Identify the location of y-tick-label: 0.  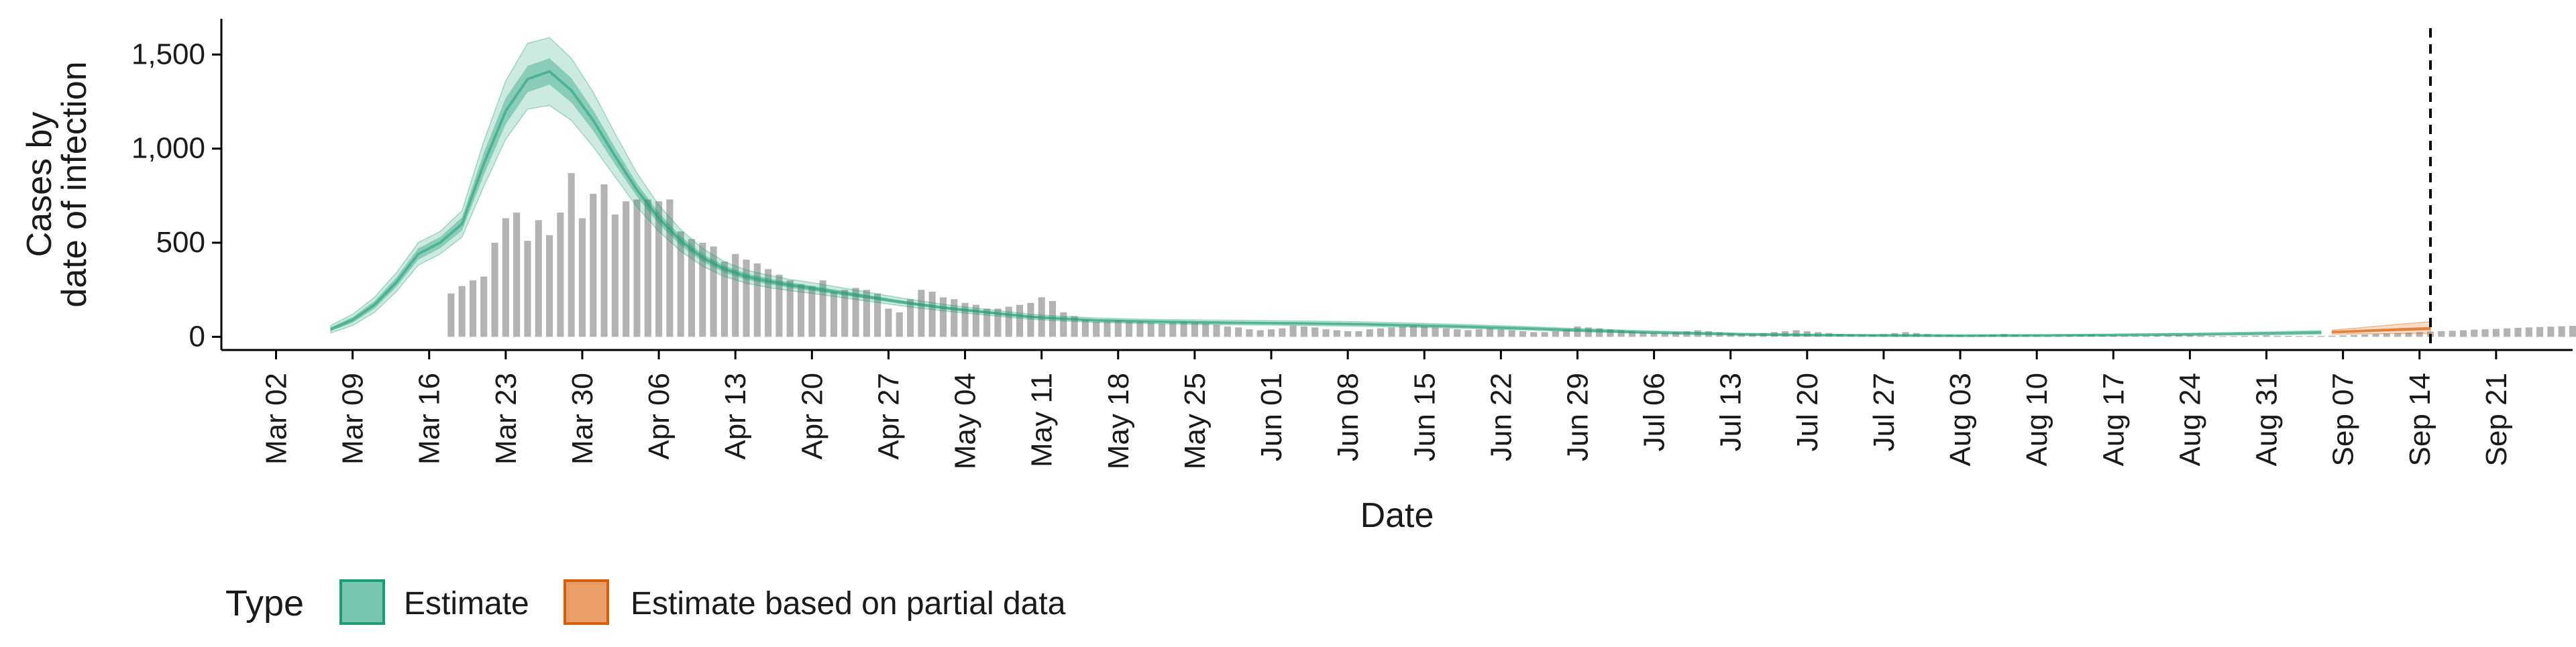
(197, 336).